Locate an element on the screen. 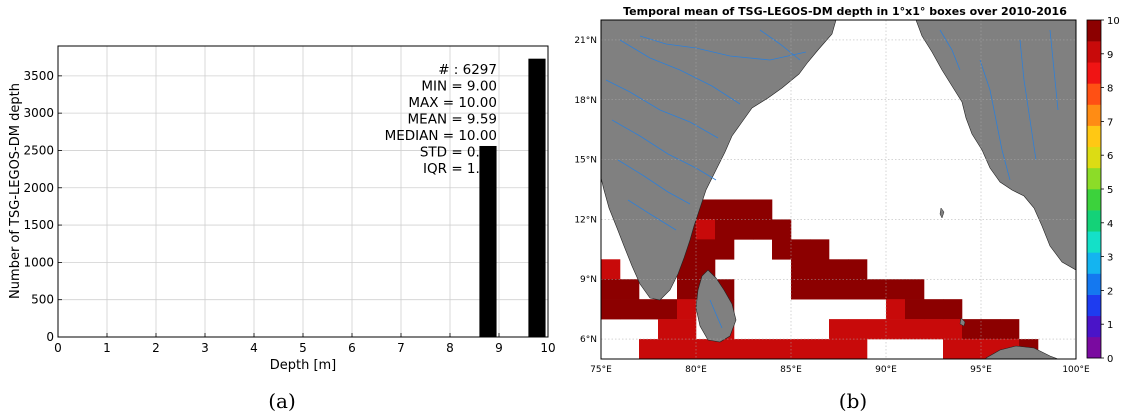  sumatra-landmass is located at coordinates (1022, 352).